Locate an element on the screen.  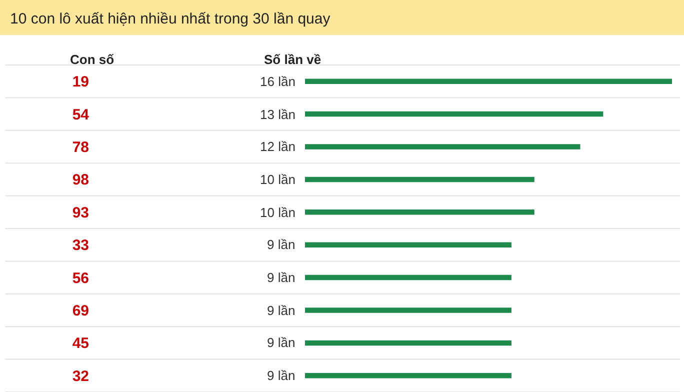
y-tick-label: 45 is located at coordinates (80, 343).